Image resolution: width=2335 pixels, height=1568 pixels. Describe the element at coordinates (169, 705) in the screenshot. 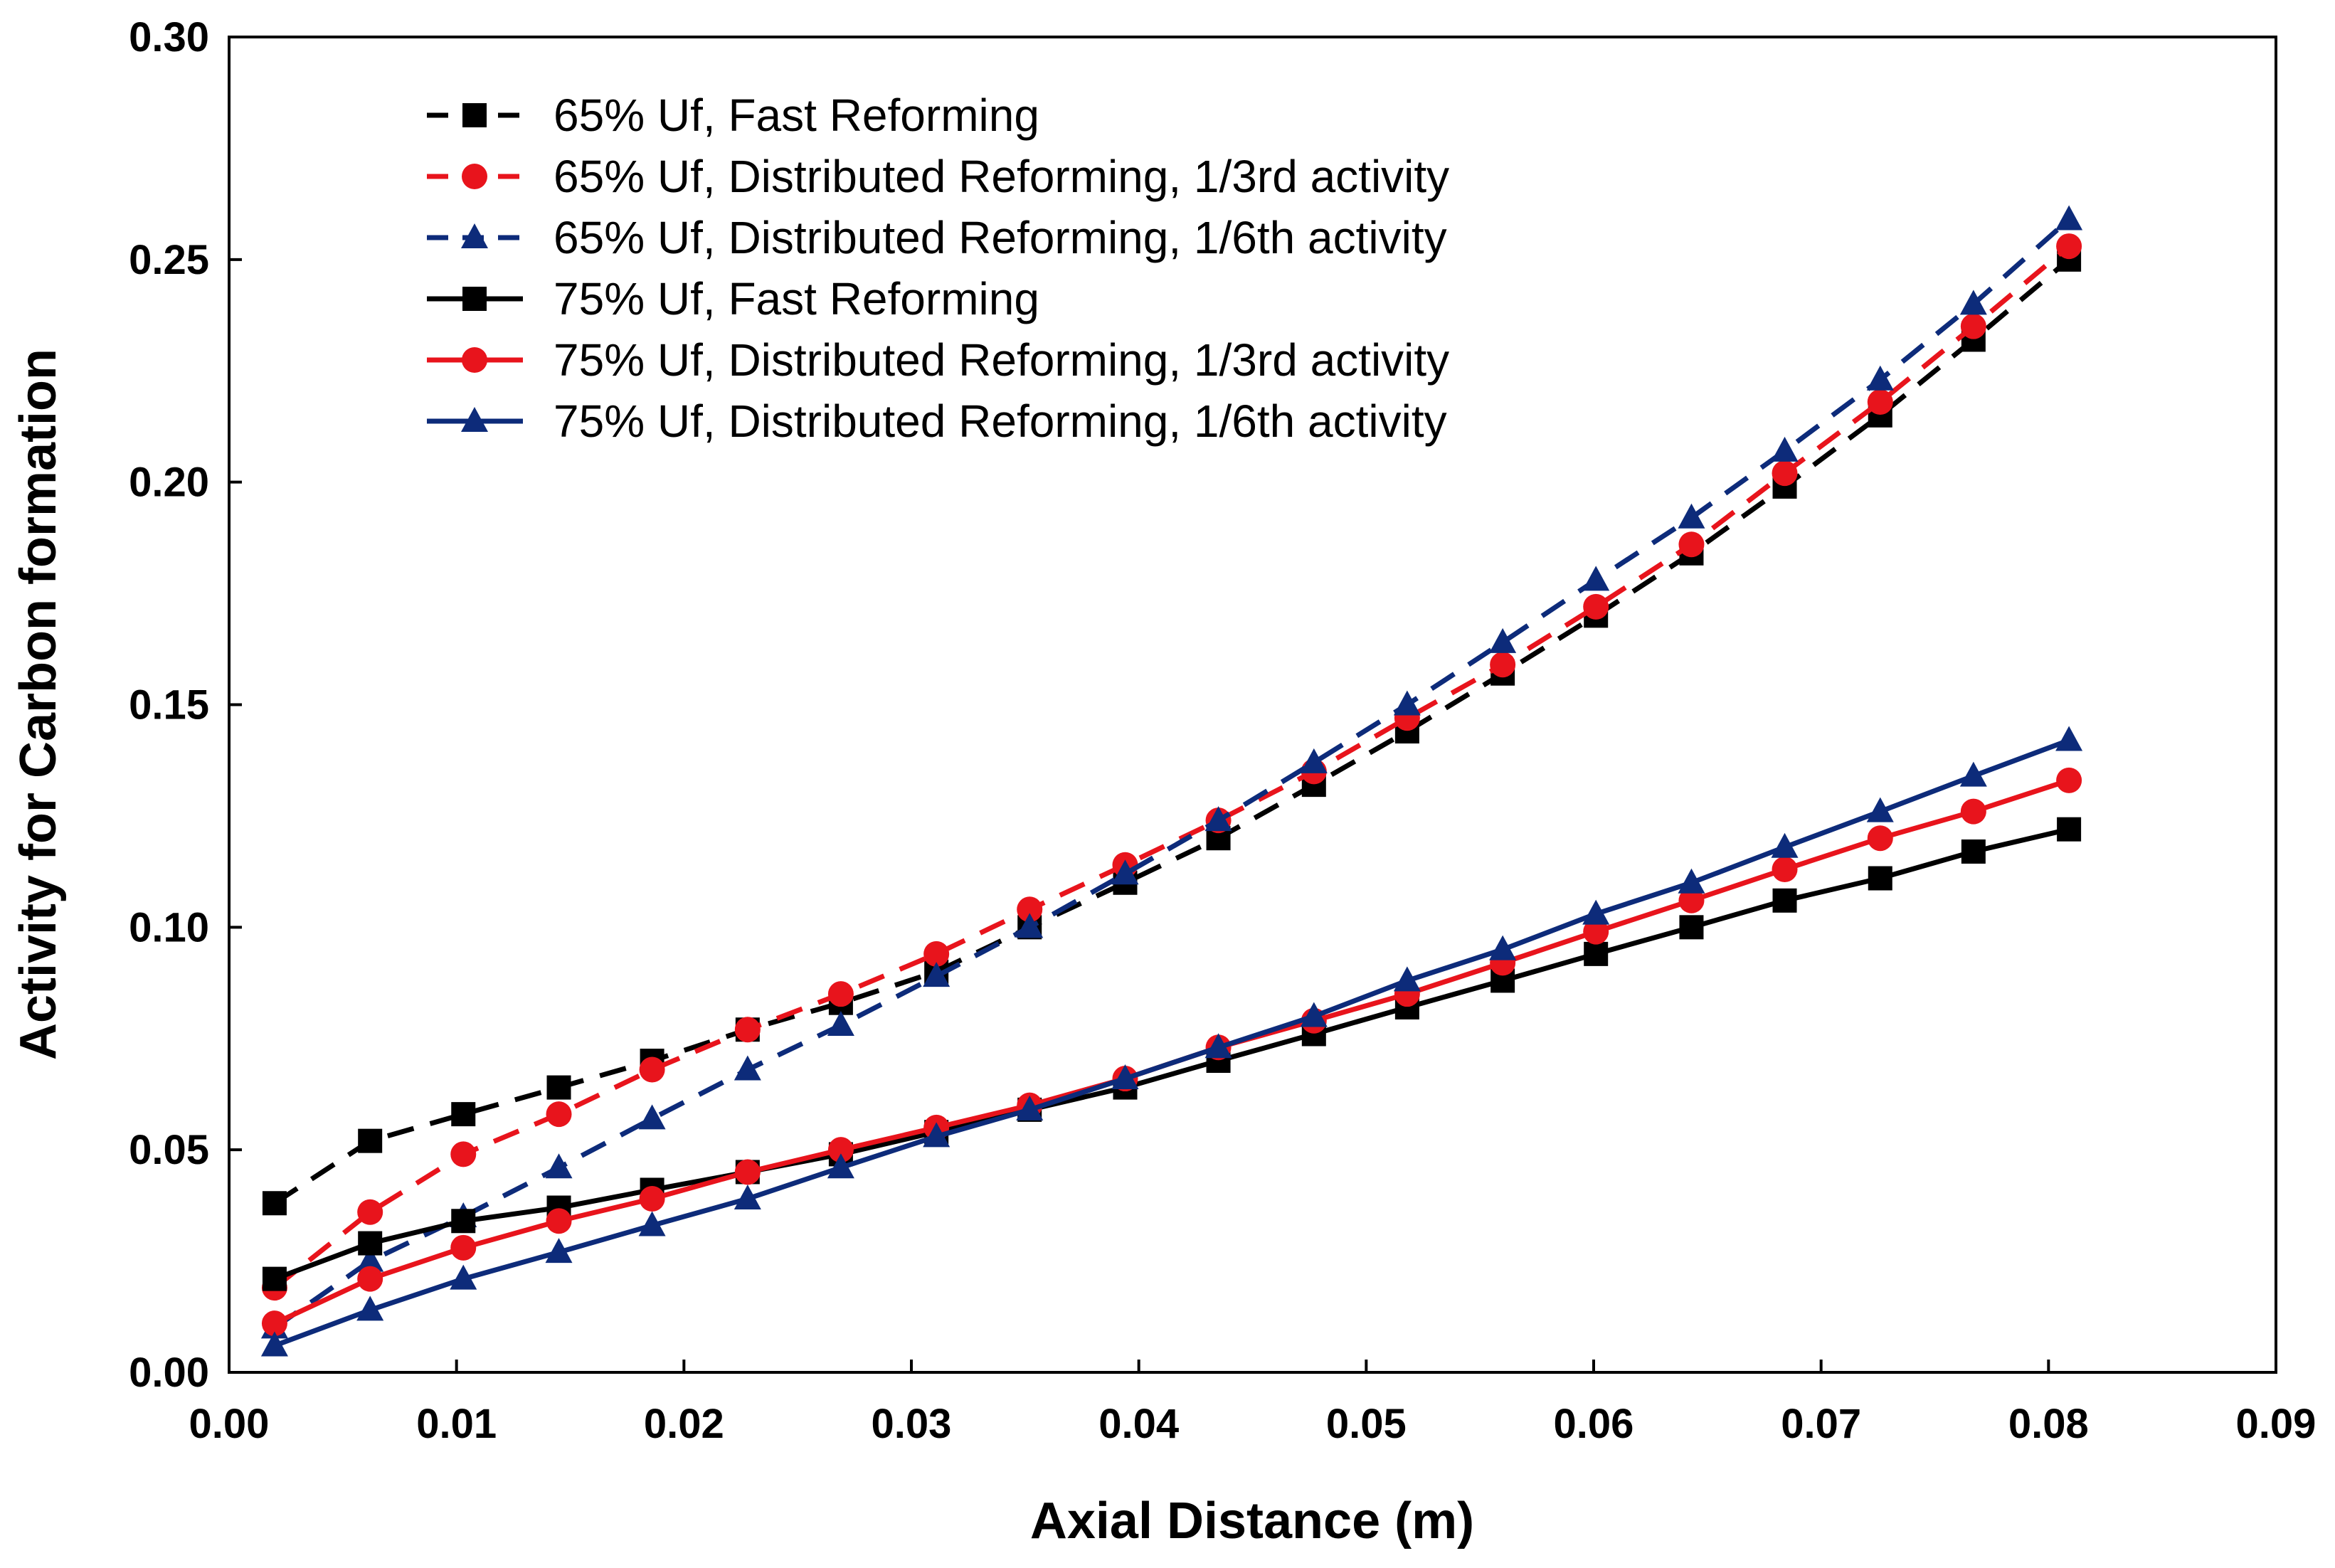

I see `y-tick-label: 0.15` at that location.